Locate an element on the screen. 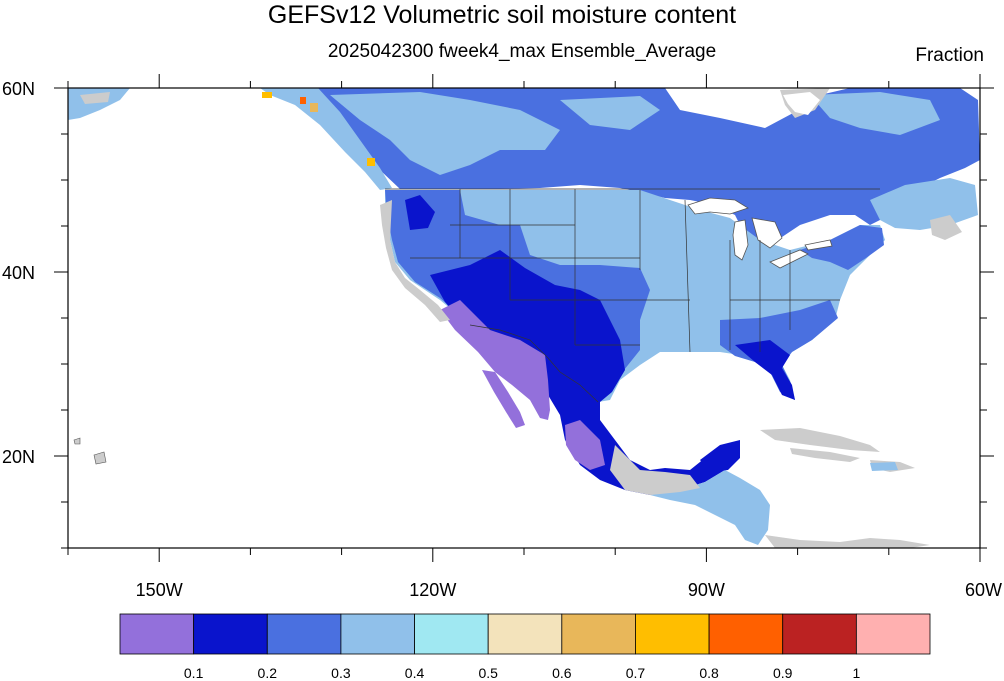 This screenshot has height=681, width=1004. y-tick-label: 40N is located at coordinates (18, 273).